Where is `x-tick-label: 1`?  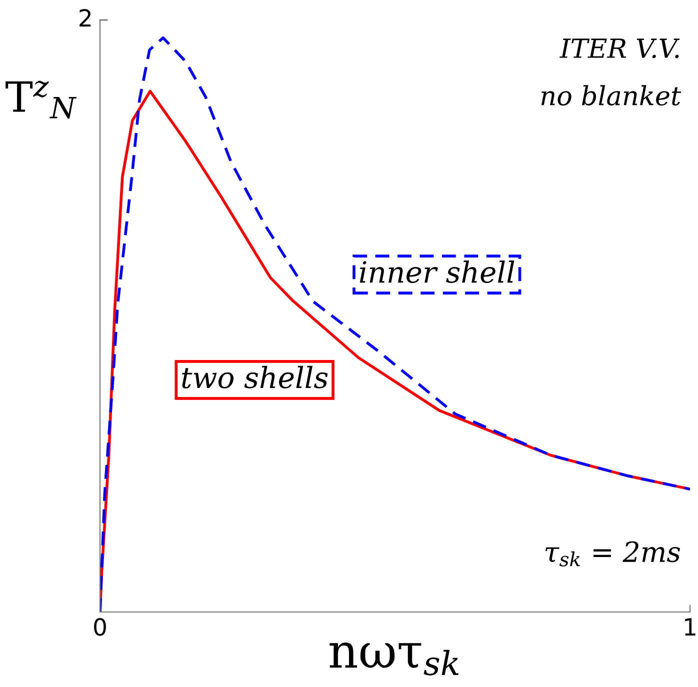
x-tick-label: 1 is located at coordinates (690, 627).